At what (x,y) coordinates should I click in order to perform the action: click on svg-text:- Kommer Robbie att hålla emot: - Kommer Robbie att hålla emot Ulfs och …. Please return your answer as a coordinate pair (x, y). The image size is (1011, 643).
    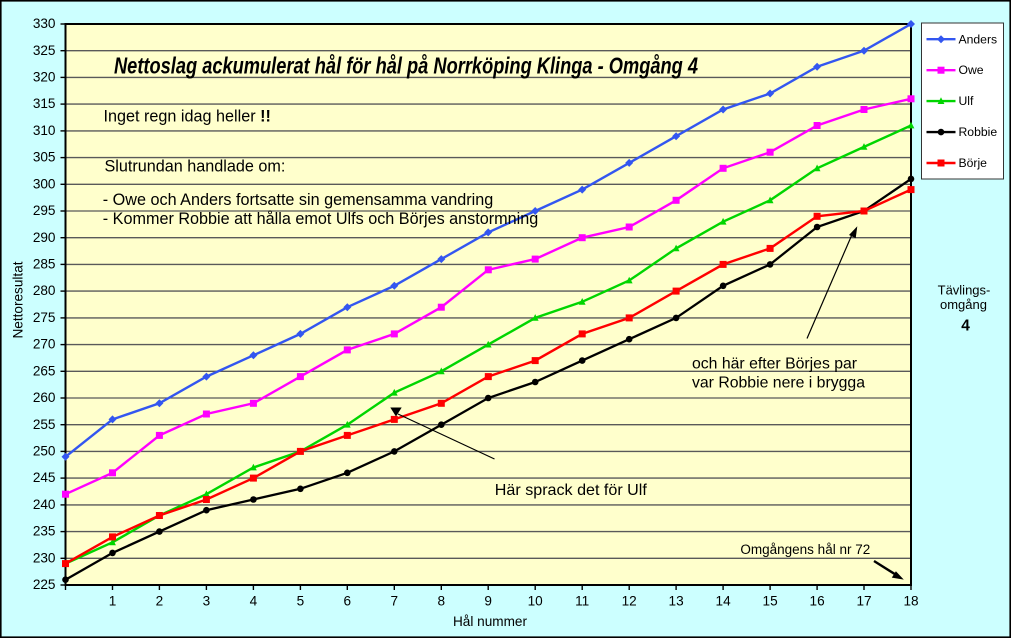
    Looking at the image, I should click on (320, 219).